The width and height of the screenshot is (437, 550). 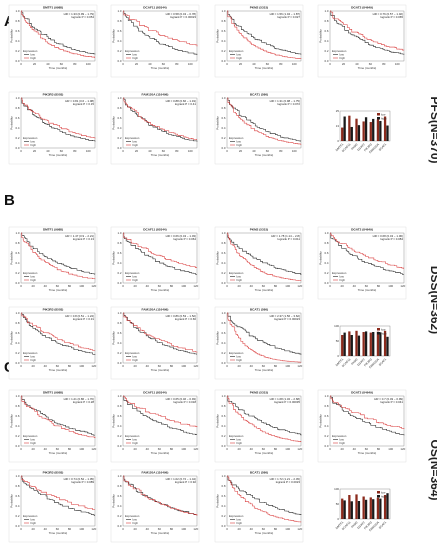 I want to click on bar-category-label: DGAT2, so click(x=361, y=362).